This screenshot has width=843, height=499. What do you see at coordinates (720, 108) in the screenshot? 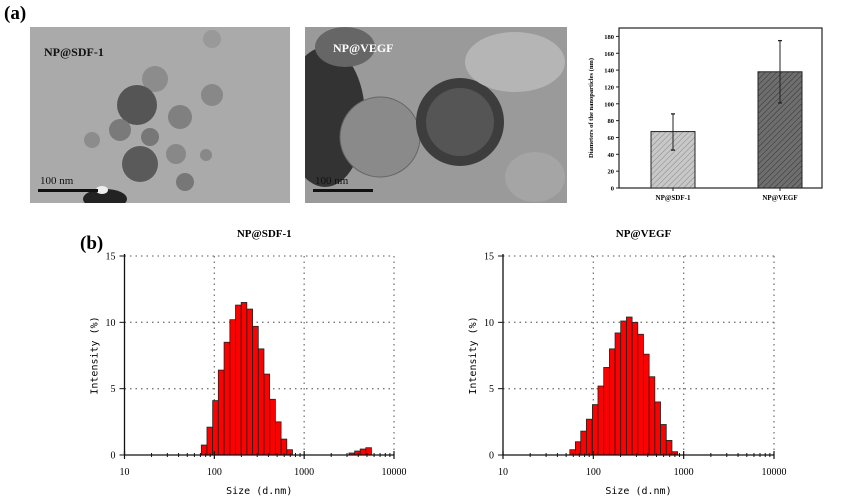
I see `plot-frame` at bounding box center [720, 108].